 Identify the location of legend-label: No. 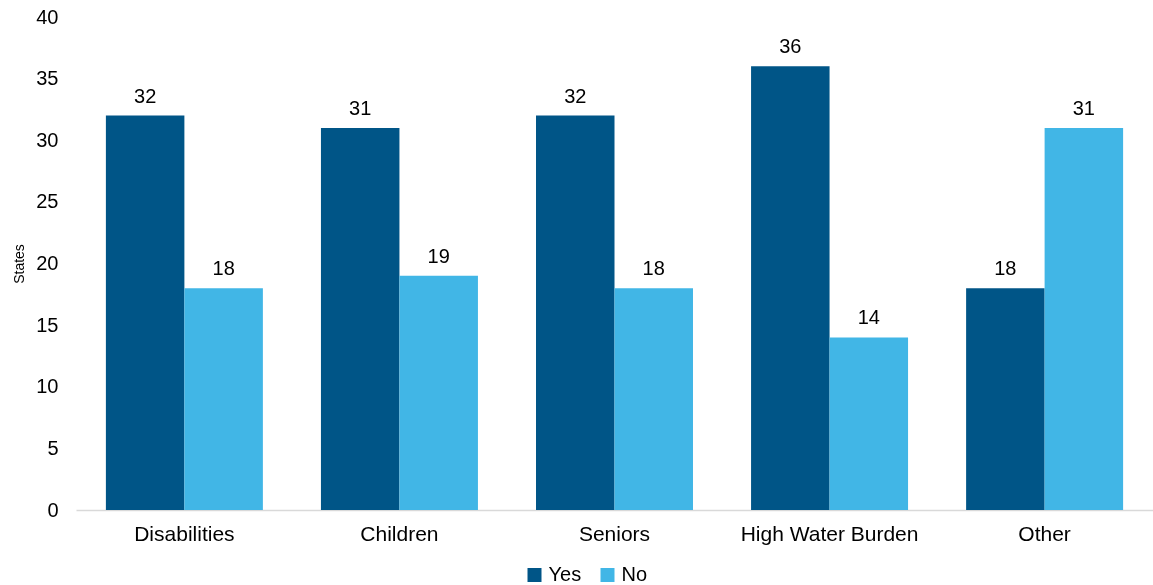
(634, 574).